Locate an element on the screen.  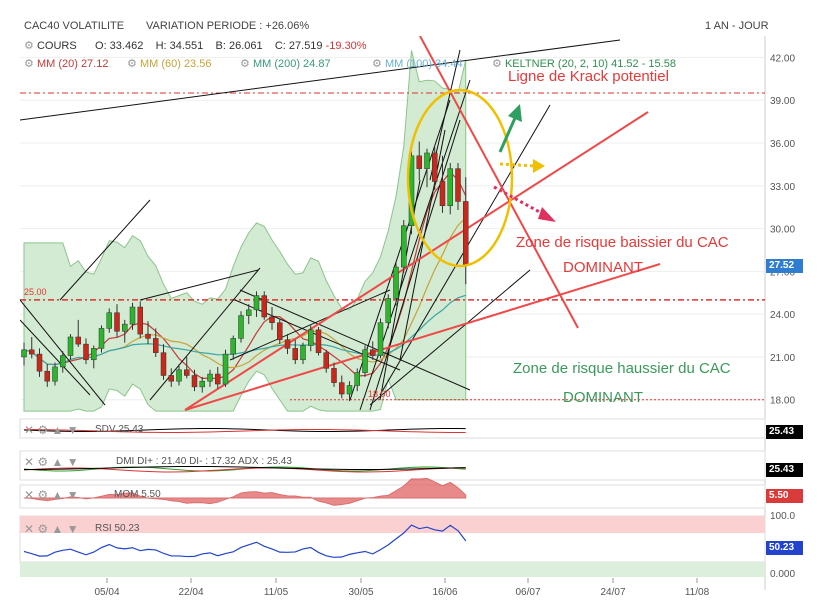
legend-mm200: MM (200) 24.87 is located at coordinates (291, 64).